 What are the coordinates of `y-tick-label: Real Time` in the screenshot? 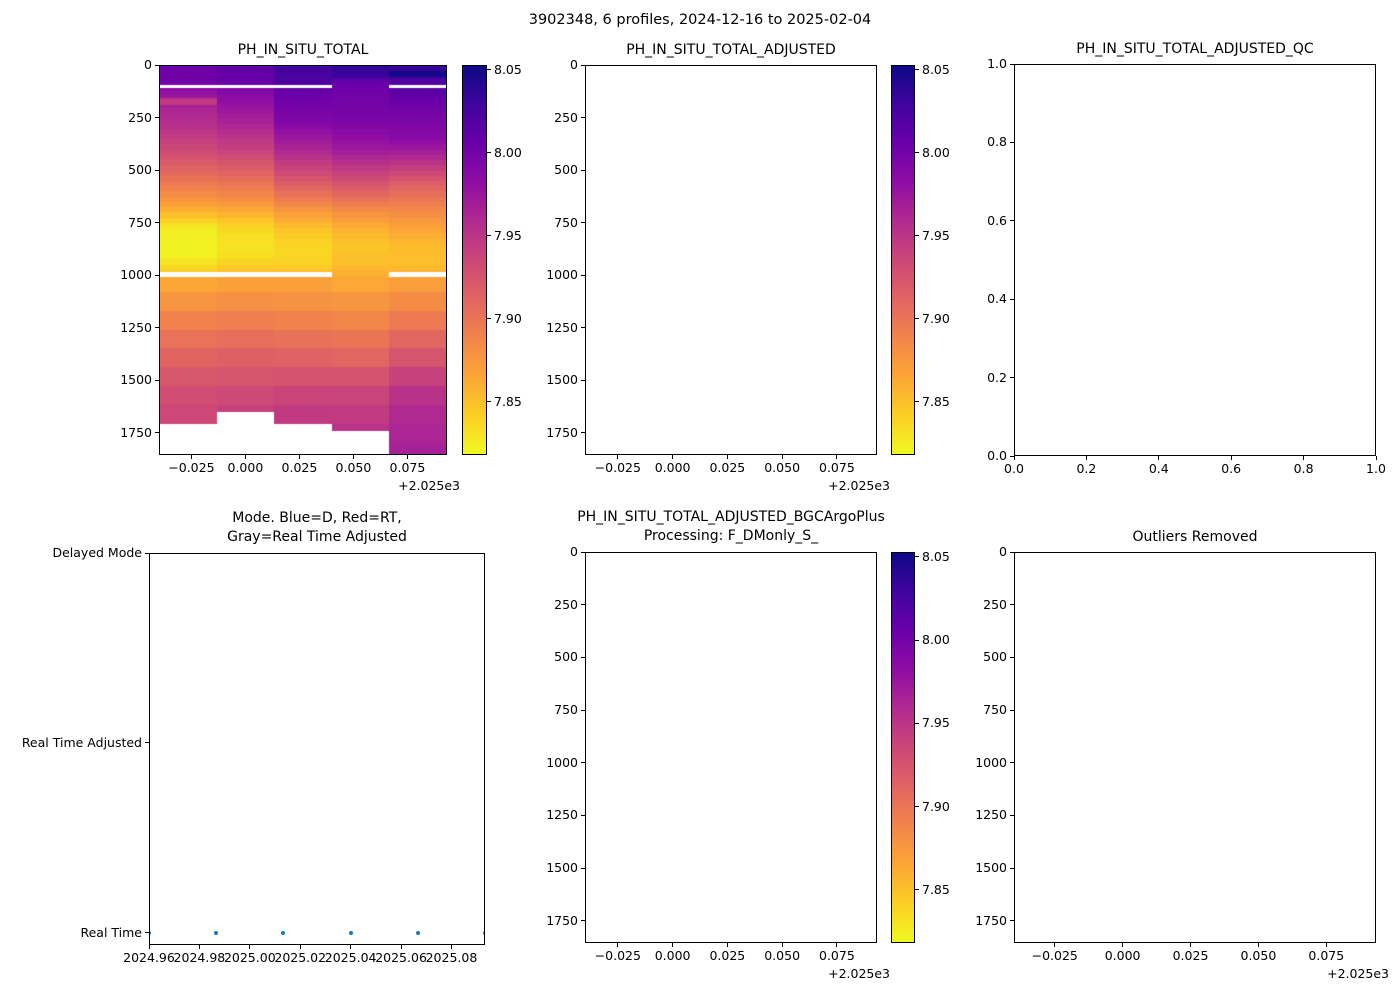 It's located at (111, 932).